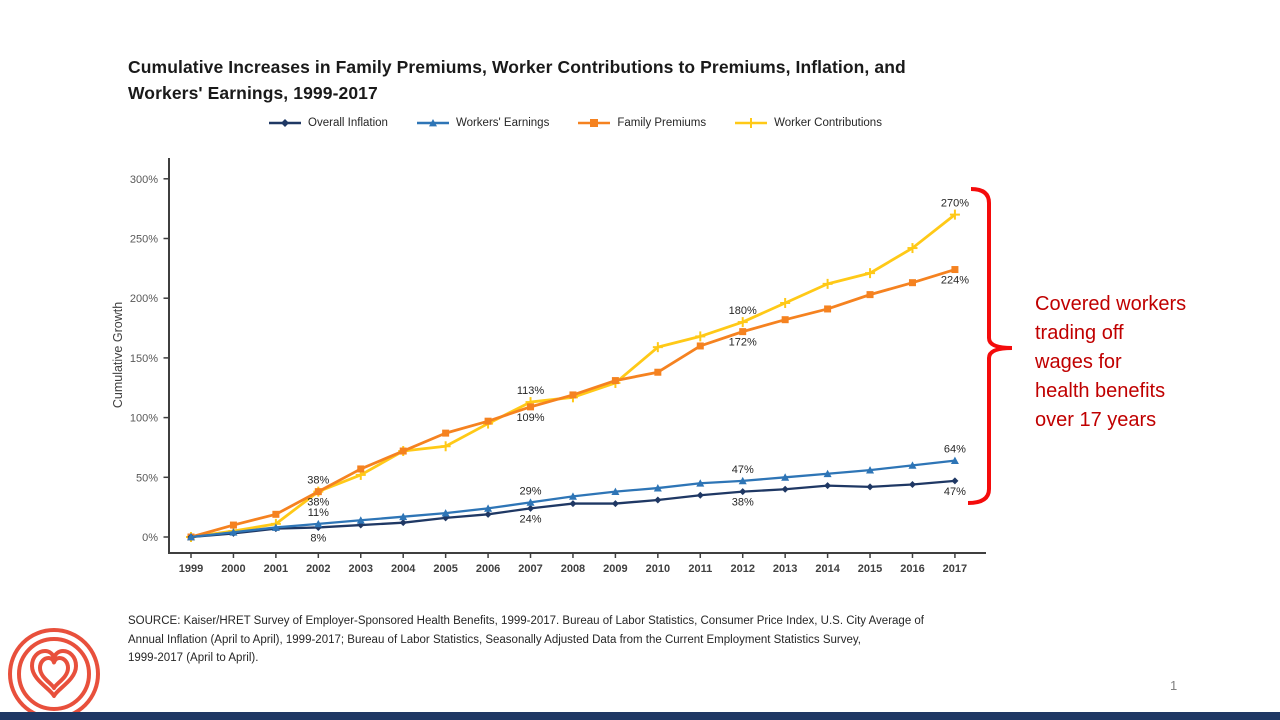  What do you see at coordinates (276, 569) in the screenshot?
I see `x-tick-label: 2001` at bounding box center [276, 569].